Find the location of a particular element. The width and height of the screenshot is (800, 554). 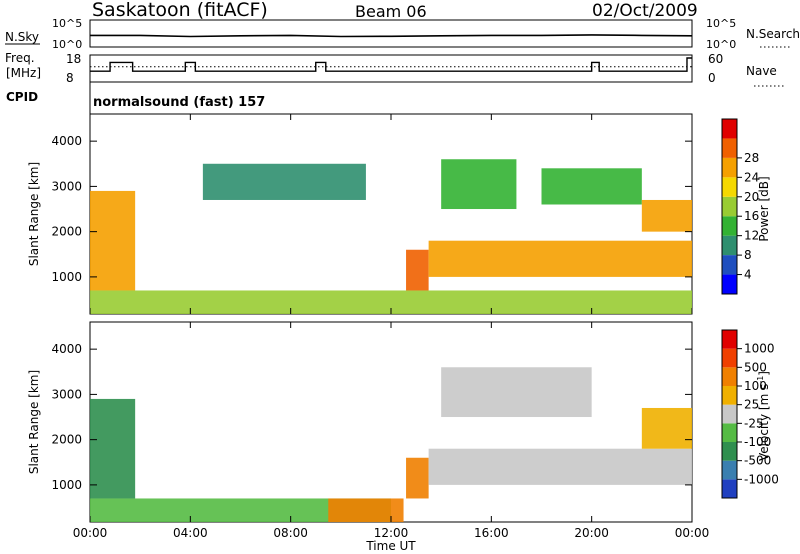

freq-panel-frame is located at coordinates (391, 68).